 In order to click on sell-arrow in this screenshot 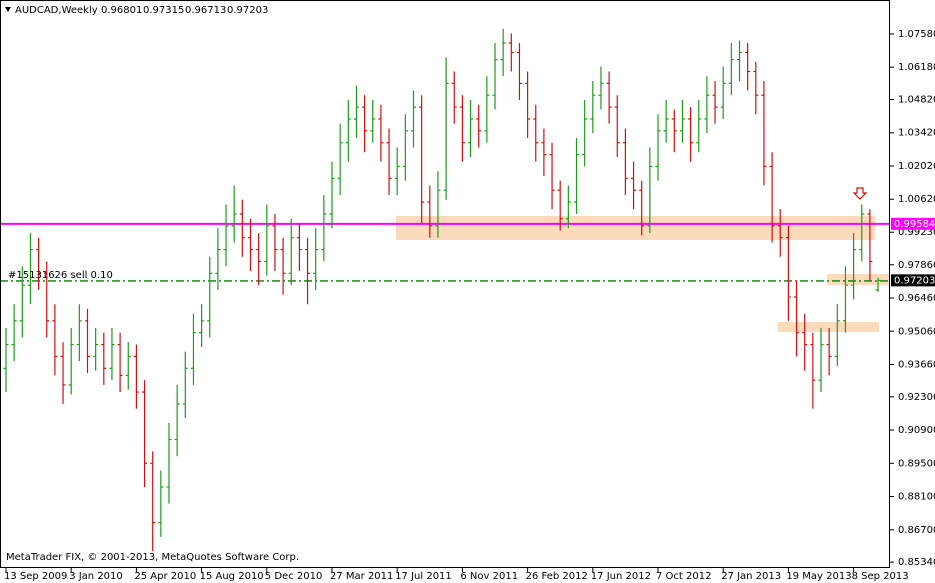, I will do `click(860, 193)`.